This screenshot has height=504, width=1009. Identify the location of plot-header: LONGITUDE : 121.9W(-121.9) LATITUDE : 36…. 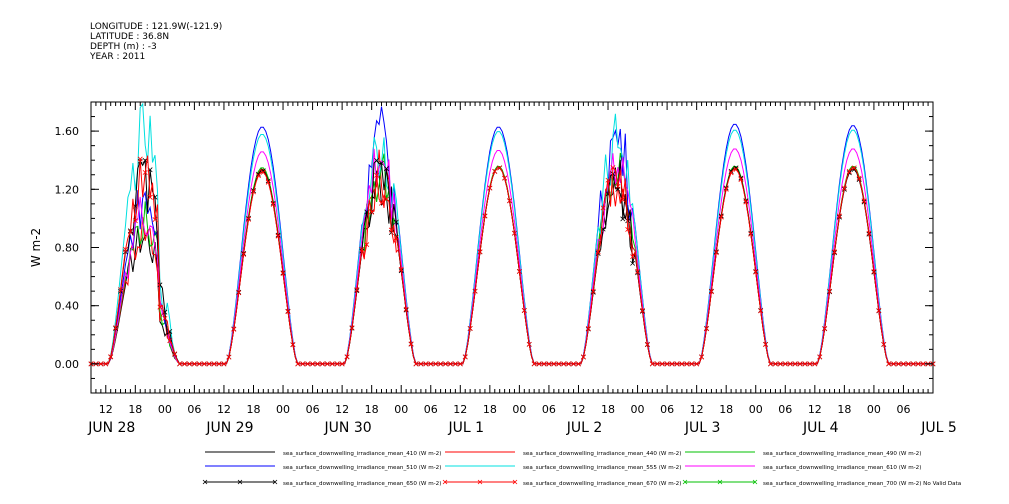
(156, 42).